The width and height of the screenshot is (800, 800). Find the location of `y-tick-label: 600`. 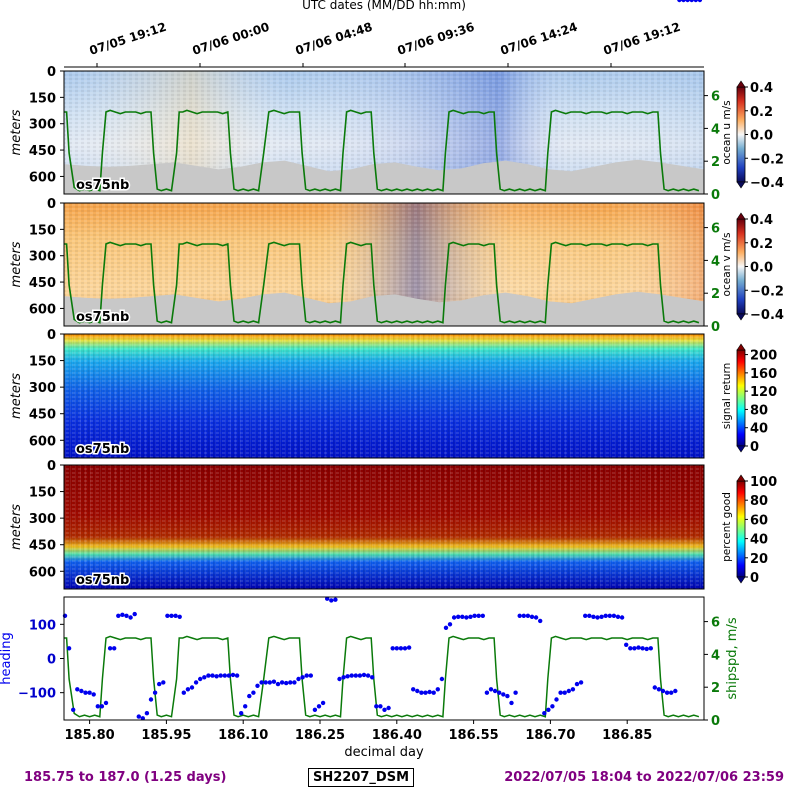

y-tick-label: 600 is located at coordinates (42, 572).